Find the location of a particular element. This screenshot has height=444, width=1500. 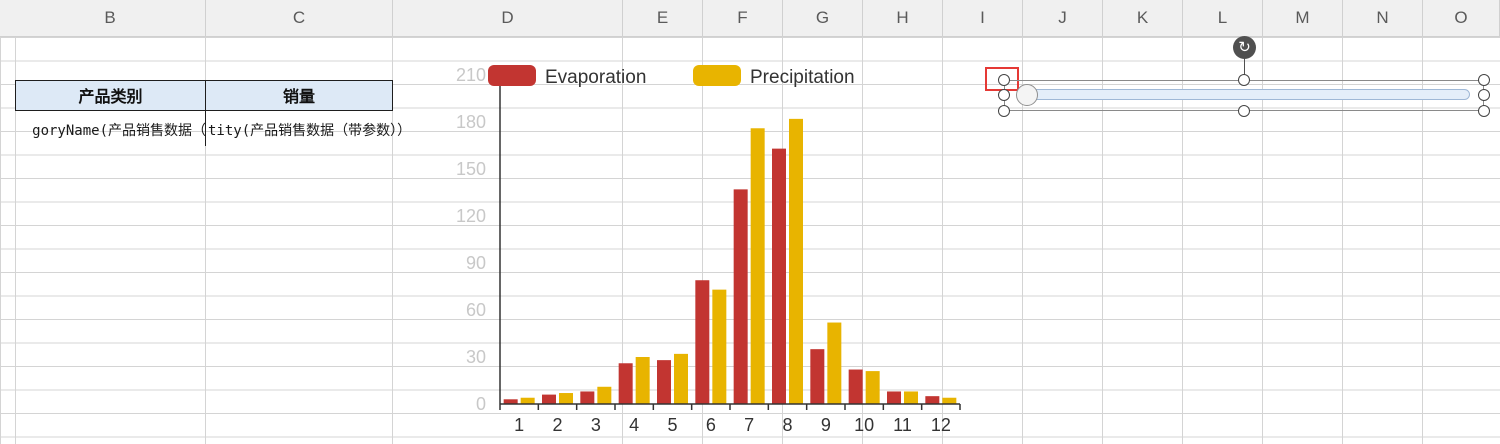

column-header-d: D is located at coordinates (508, 18).